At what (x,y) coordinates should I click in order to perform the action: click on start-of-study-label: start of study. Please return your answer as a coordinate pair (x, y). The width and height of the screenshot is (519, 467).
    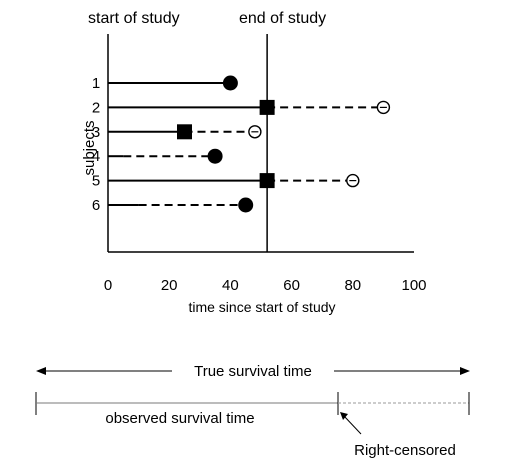
    Looking at the image, I should click on (134, 18).